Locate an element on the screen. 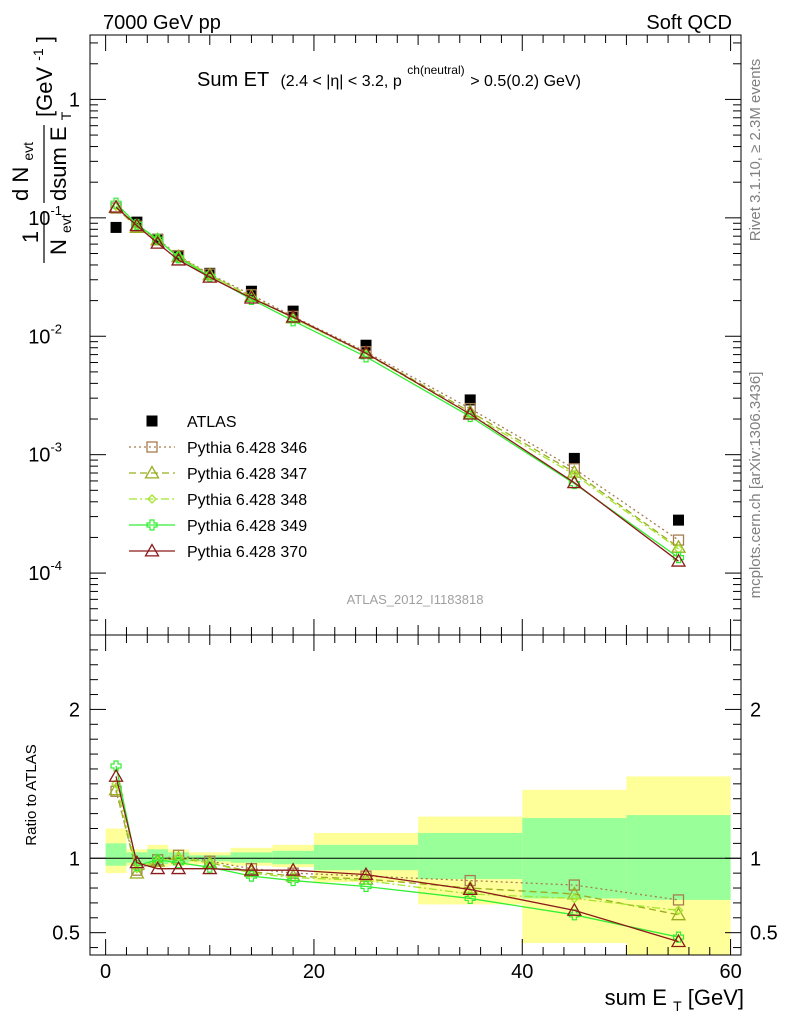 The width and height of the screenshot is (786, 1024). y-tick-label: 10⁻² is located at coordinates (45, 334).